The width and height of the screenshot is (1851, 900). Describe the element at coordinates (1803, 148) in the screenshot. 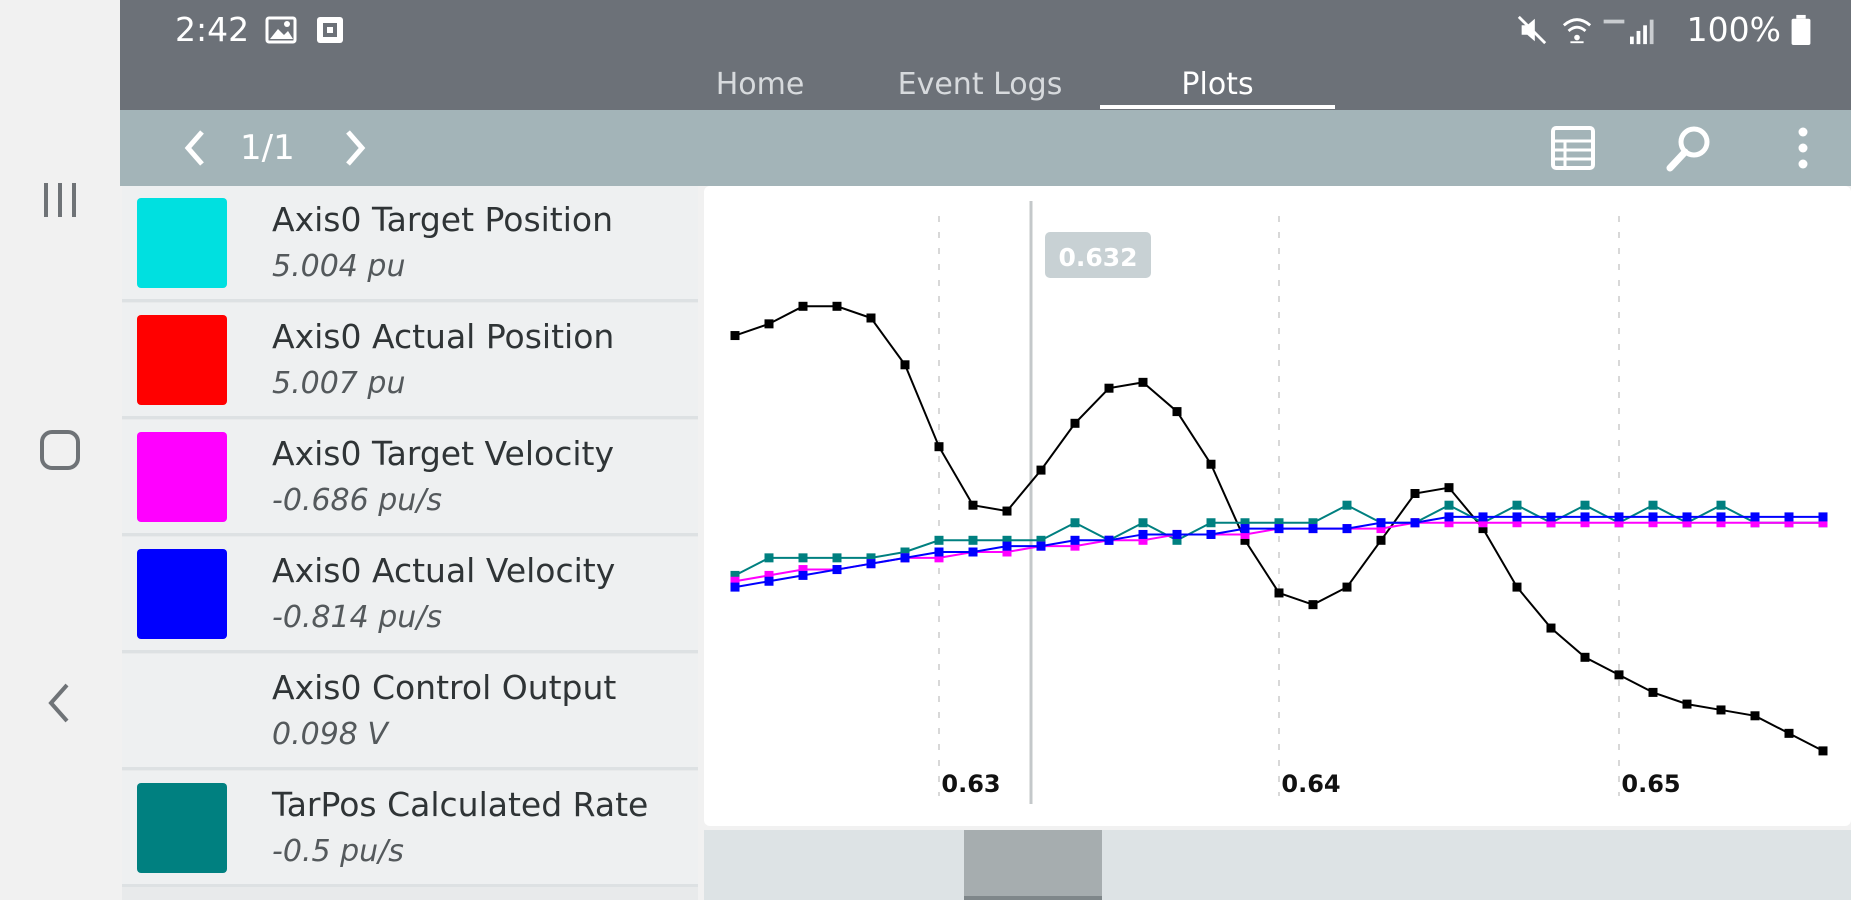

I see `more-options-button` at that location.